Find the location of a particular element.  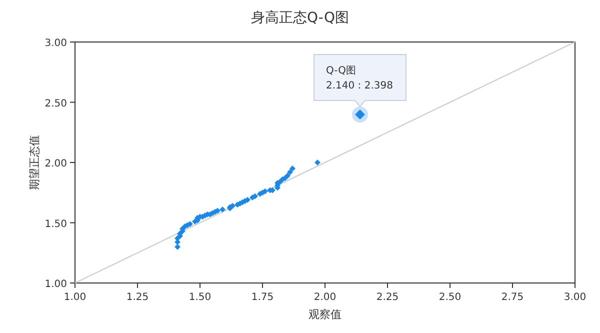

y-tick-label: 3.00 is located at coordinates (55, 43).